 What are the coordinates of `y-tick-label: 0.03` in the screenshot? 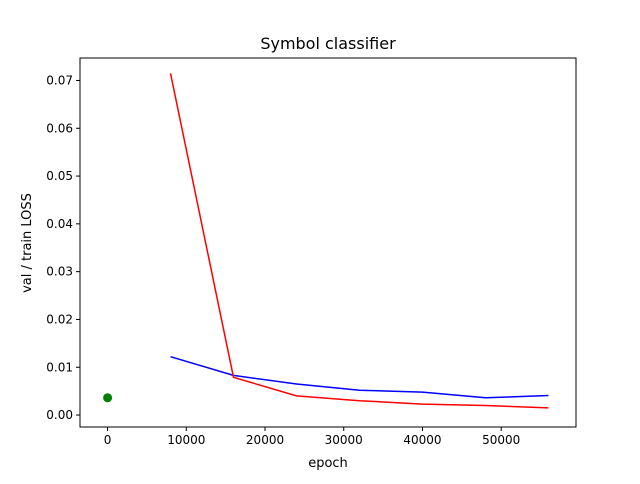 It's located at (59, 272).